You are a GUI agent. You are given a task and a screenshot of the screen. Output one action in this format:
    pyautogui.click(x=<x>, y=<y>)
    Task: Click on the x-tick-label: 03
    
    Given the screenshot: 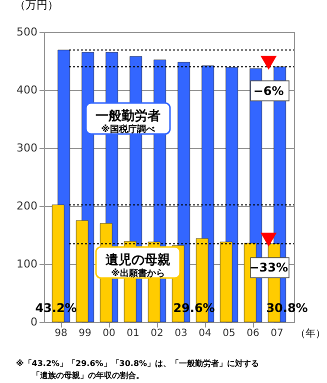 What is the action you would take?
    pyautogui.click(x=181, y=333)
    